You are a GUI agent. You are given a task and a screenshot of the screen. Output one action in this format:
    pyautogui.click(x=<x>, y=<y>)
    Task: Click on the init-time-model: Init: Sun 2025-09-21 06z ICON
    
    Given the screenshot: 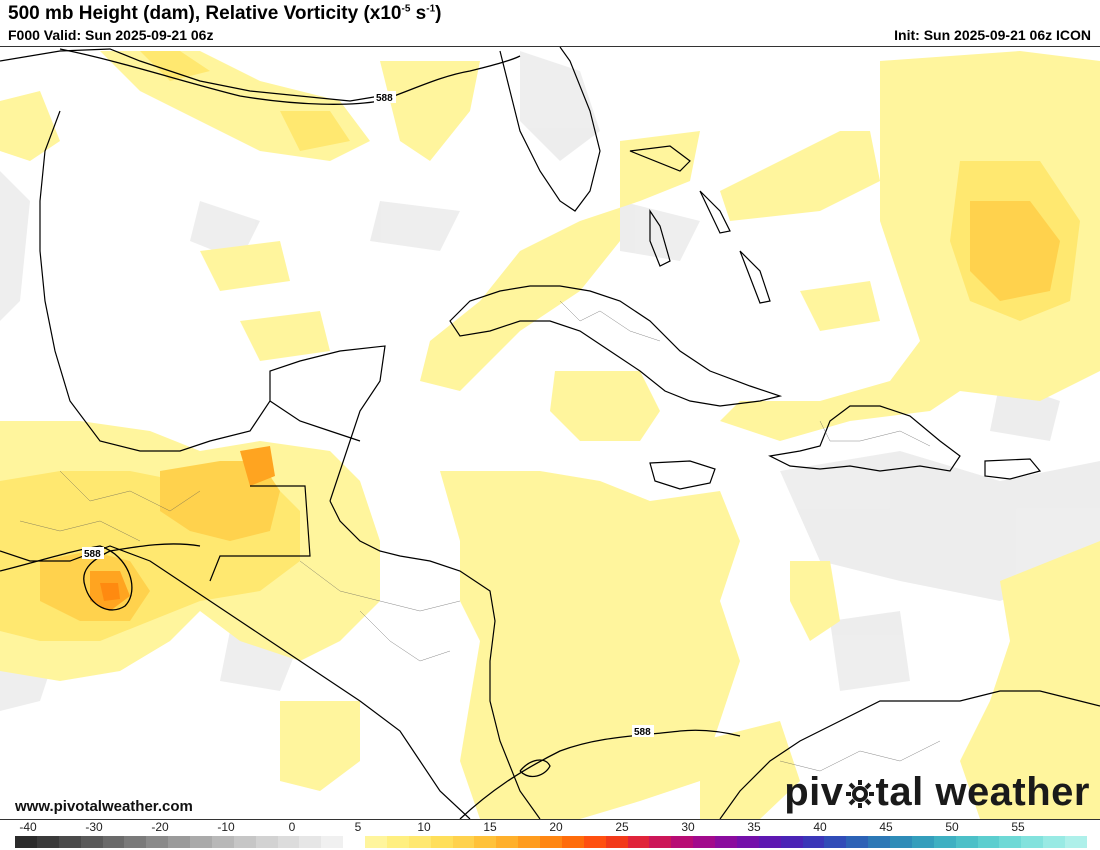 What is the action you would take?
    pyautogui.click(x=992, y=35)
    